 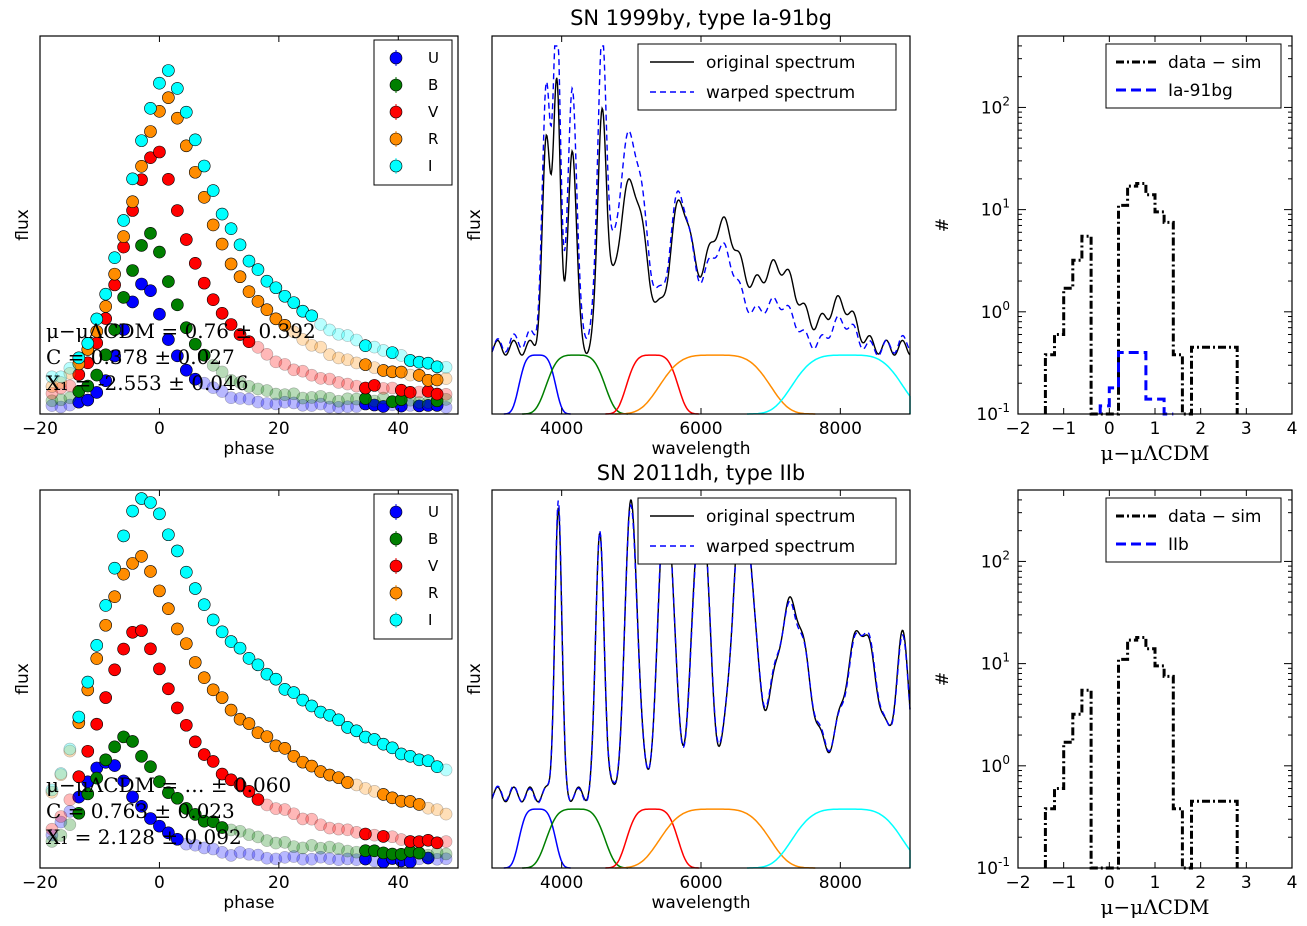 What do you see at coordinates (1200, 883) in the screenshot?
I see `x-tick-label: 2` at bounding box center [1200, 883].